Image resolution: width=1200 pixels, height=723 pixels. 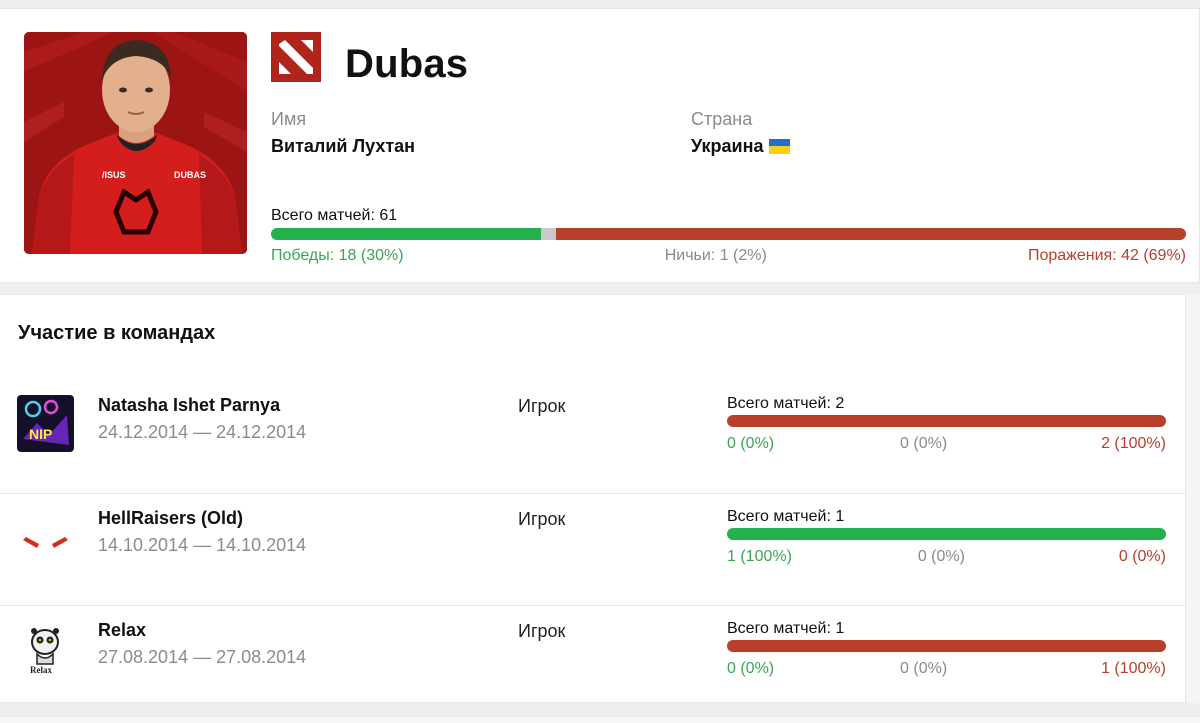 What do you see at coordinates (171, 518) in the screenshot?
I see `team-name: HellRaisers (Old)` at bounding box center [171, 518].